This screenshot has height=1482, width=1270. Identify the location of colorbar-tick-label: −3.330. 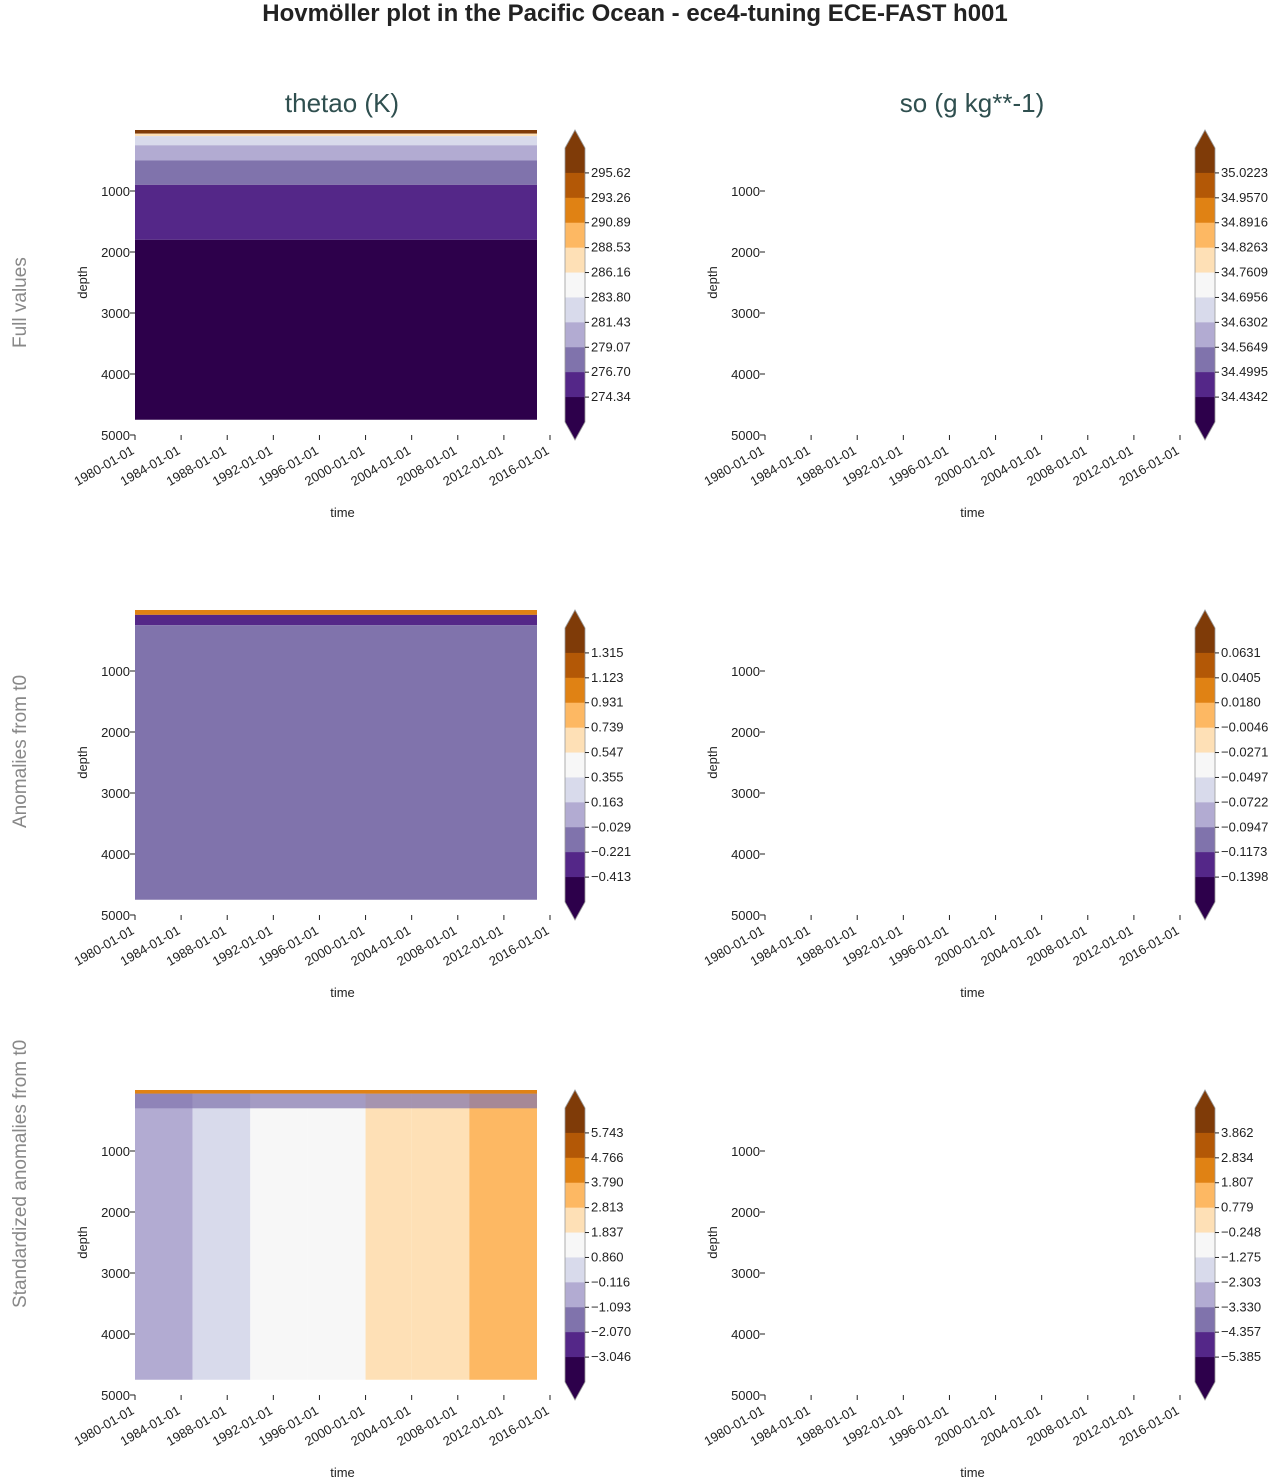
(1241, 1306).